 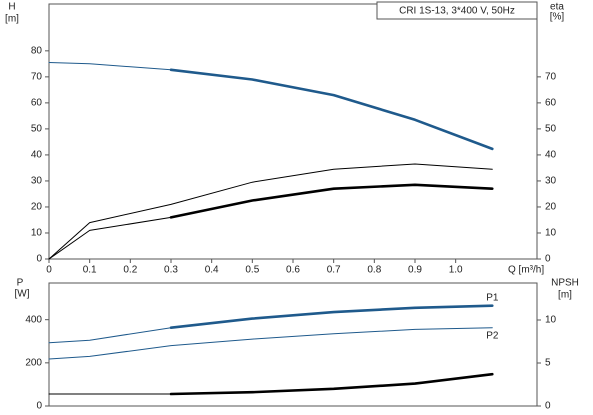 What do you see at coordinates (252, 270) in the screenshot?
I see `x-tick-label: 0.5` at bounding box center [252, 270].